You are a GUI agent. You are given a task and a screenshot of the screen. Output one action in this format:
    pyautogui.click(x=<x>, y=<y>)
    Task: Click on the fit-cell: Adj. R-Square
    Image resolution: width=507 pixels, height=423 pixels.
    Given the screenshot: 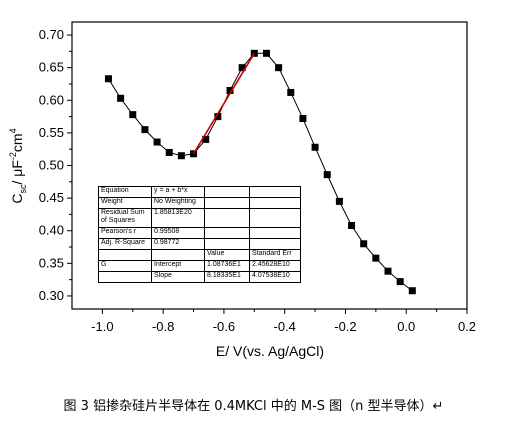 What is the action you would take?
    pyautogui.click(x=125, y=244)
    